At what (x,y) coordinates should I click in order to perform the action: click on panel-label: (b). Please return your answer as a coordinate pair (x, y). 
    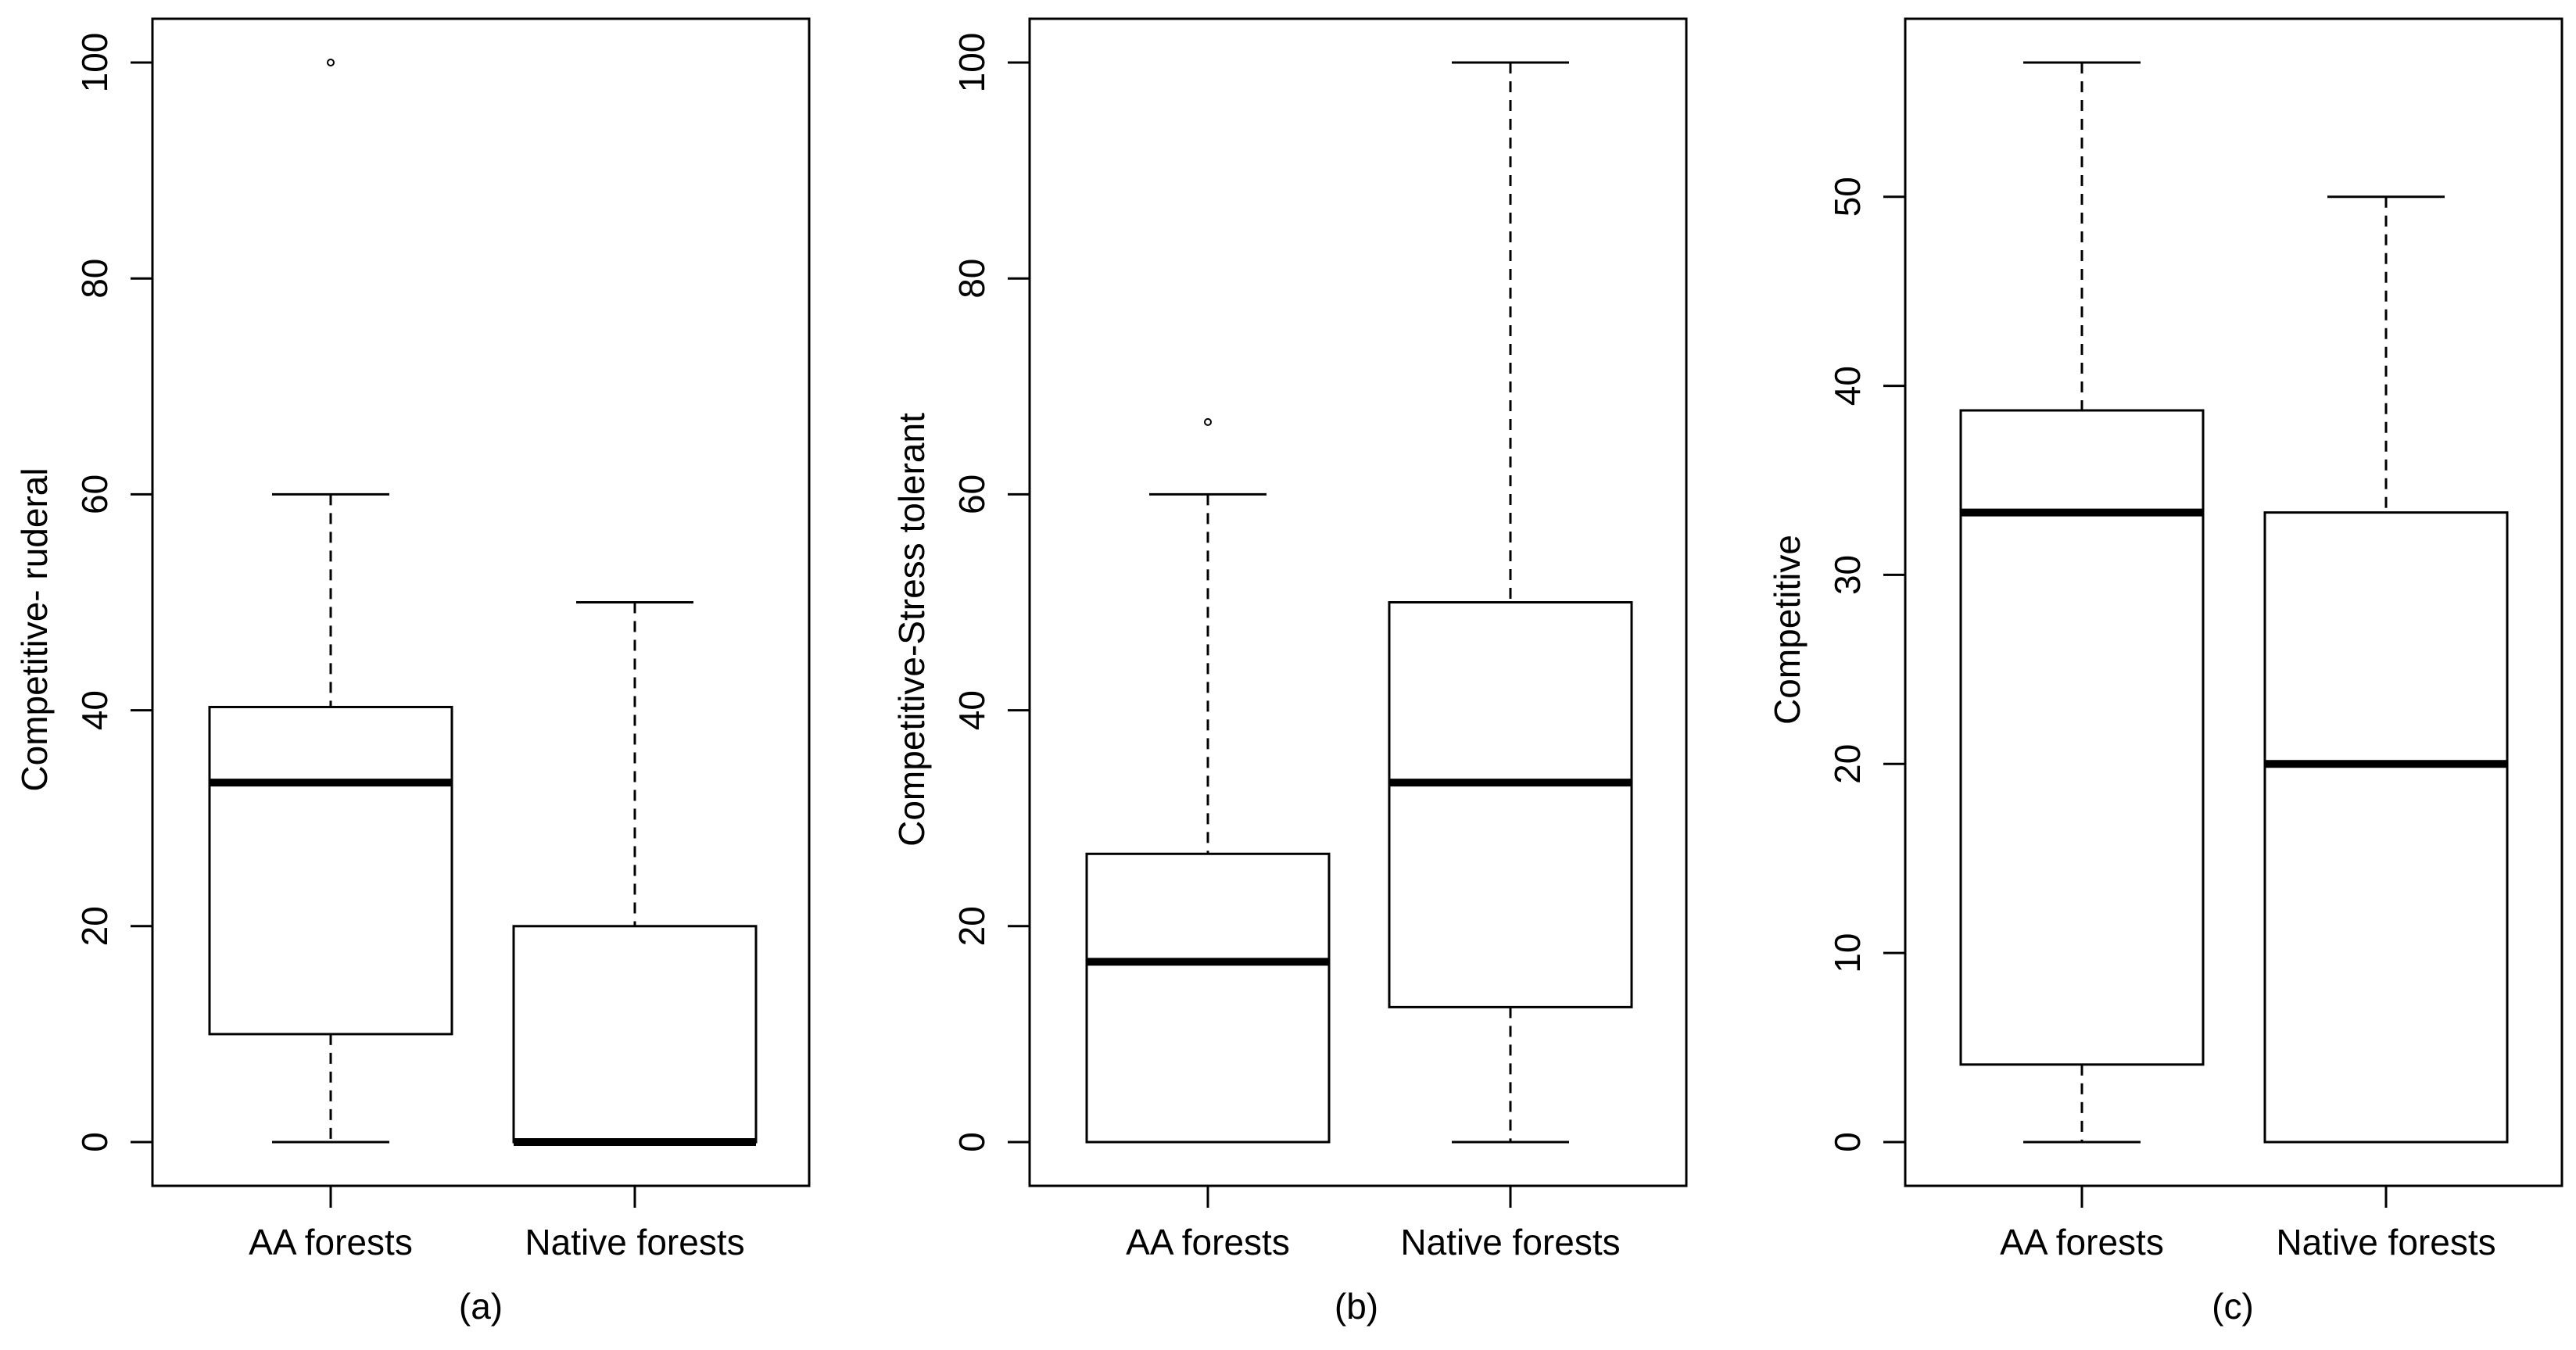
    Looking at the image, I should click on (1356, 1306).